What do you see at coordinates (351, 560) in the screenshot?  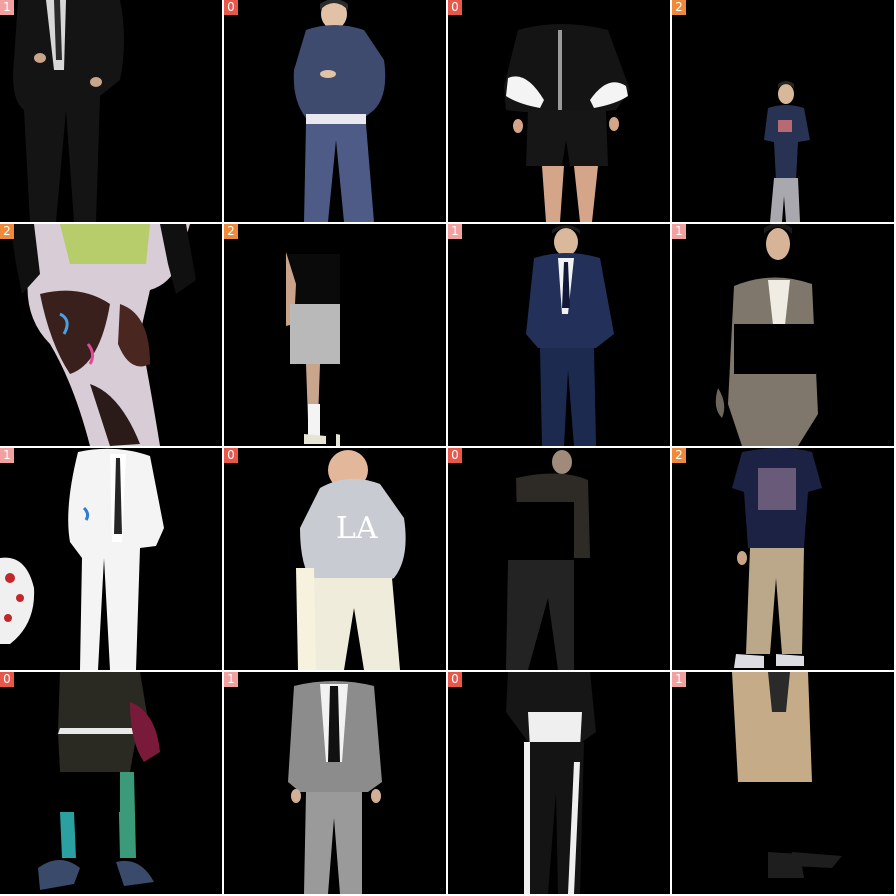 I see `tile-image: LA` at bounding box center [351, 560].